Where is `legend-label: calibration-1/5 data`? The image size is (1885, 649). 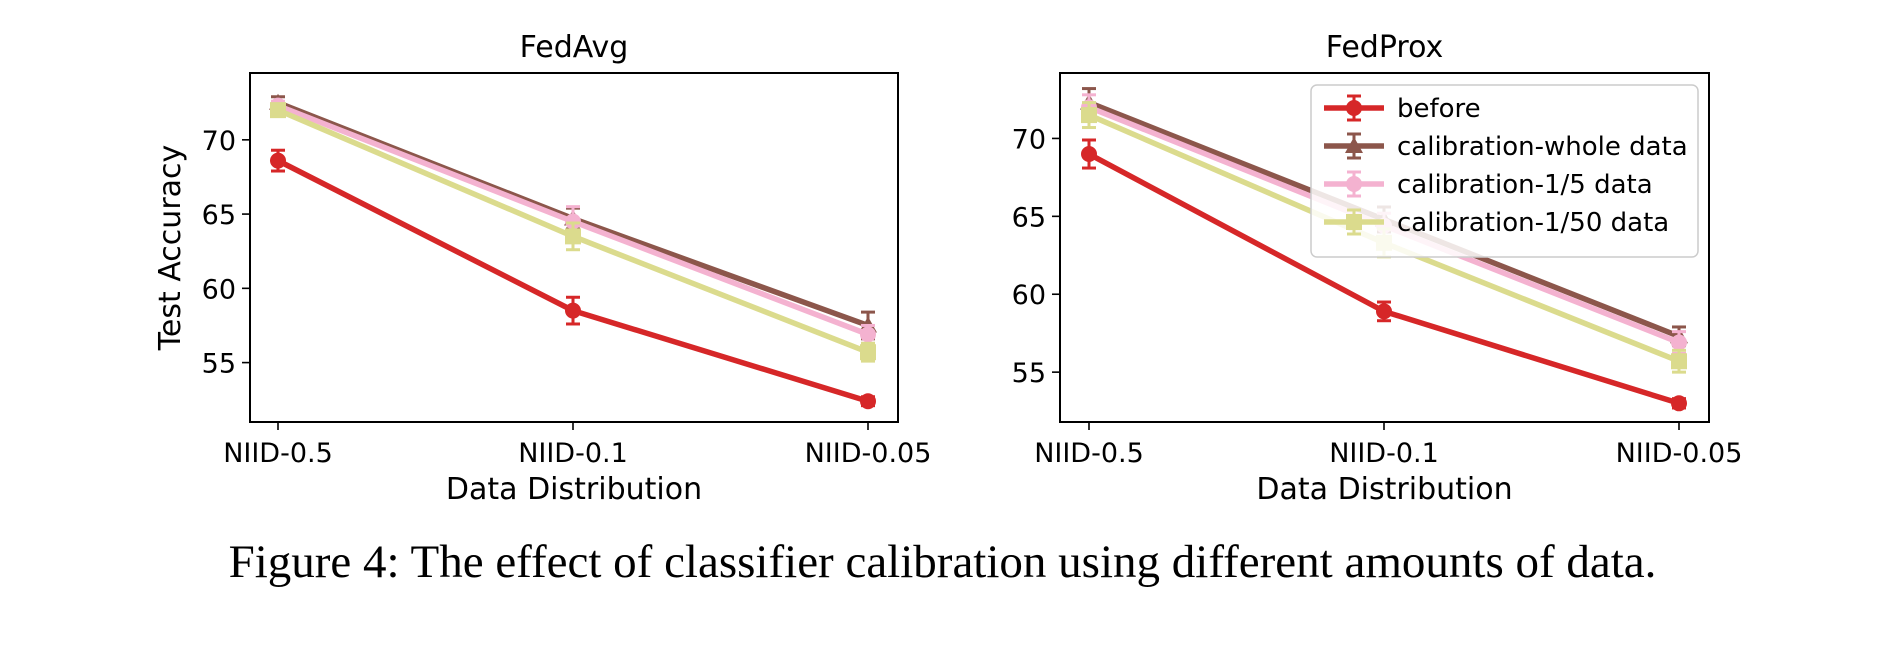
legend-label: calibration-1/5 data is located at coordinates (1525, 185).